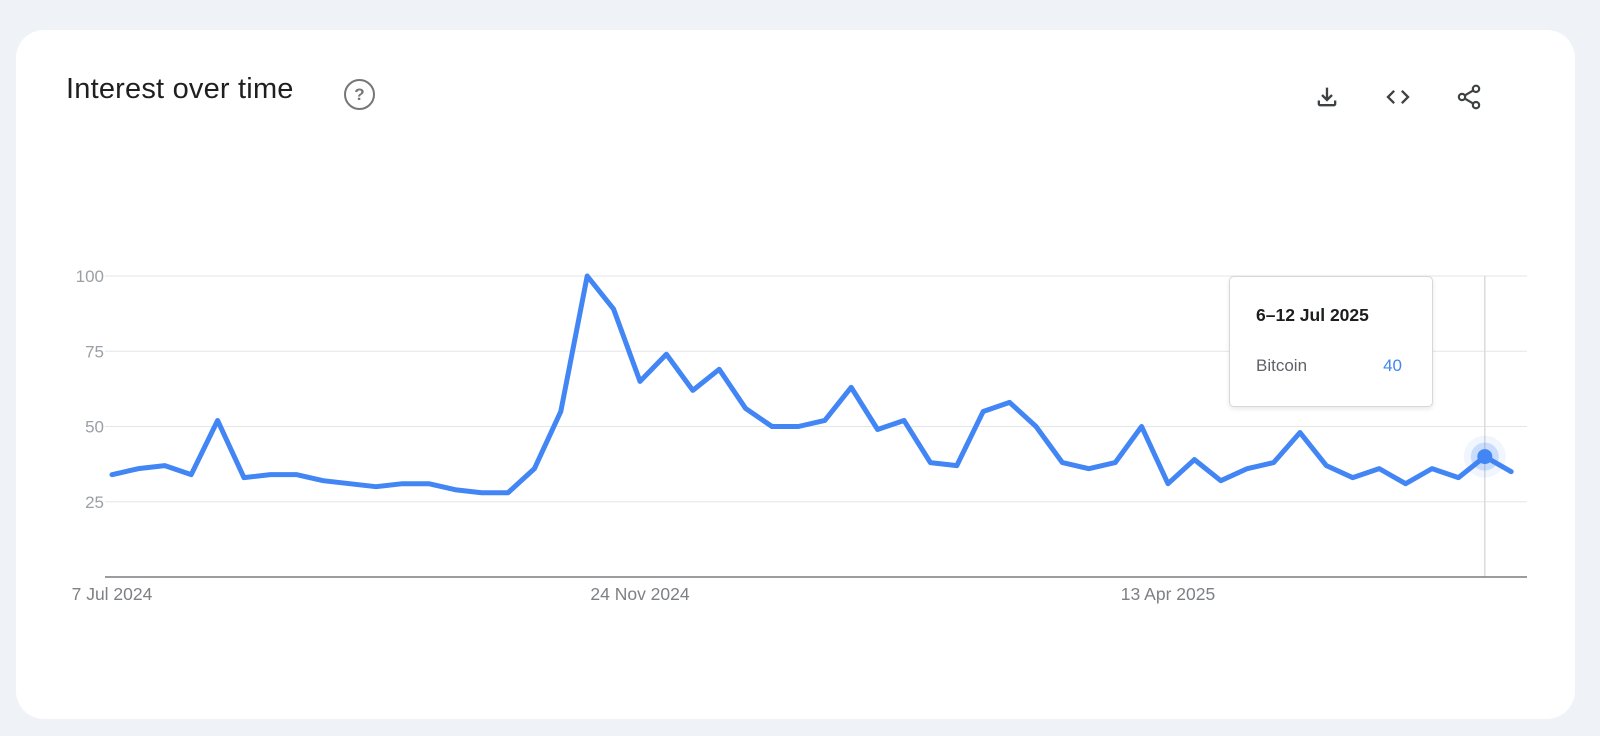 Image resolution: width=1600 pixels, height=736 pixels. Describe the element at coordinates (180, 89) in the screenshot. I see `page-title: Interest over time` at that location.